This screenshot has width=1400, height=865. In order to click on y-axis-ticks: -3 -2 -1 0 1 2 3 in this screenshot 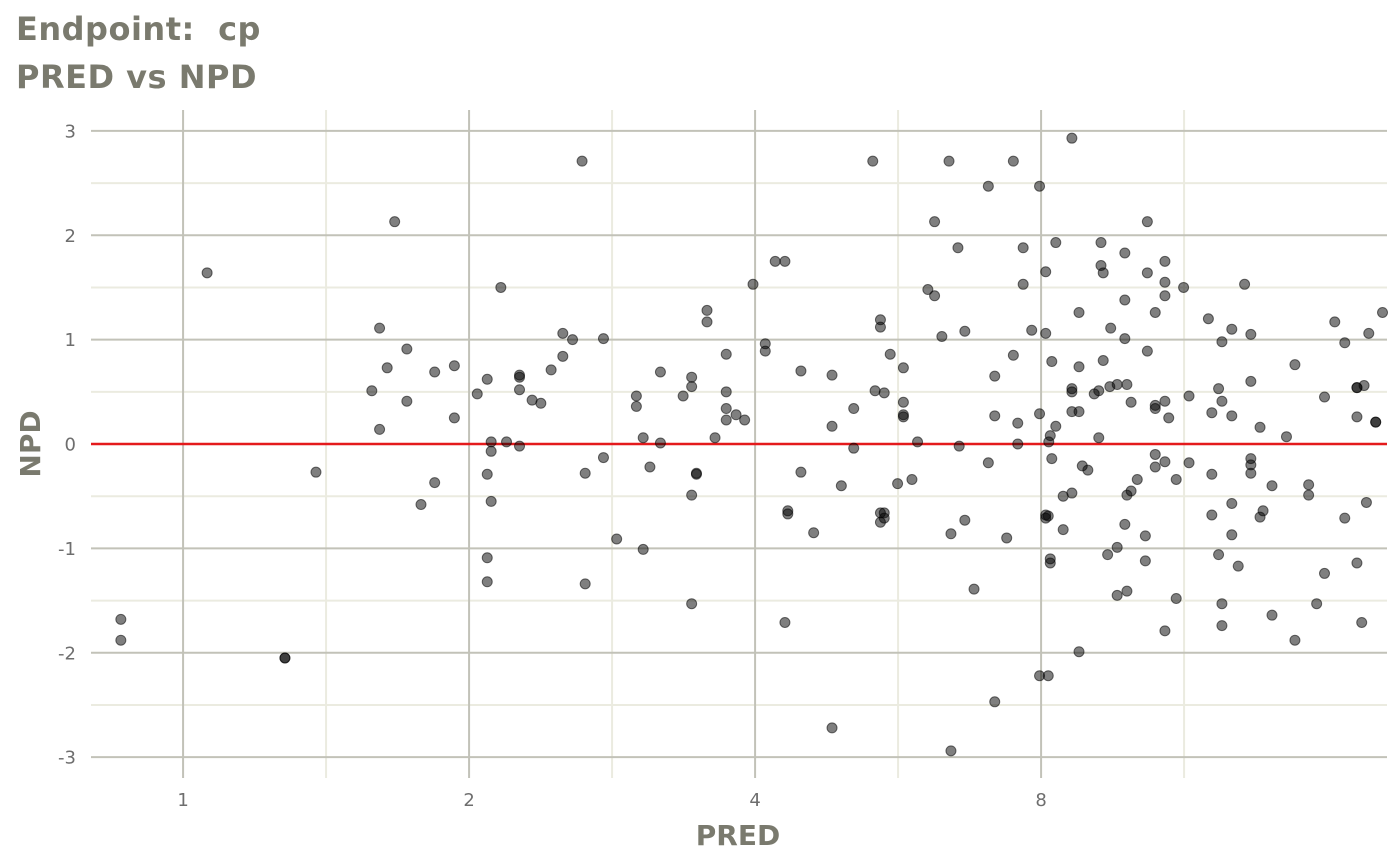, I will do `click(67, 444)`.